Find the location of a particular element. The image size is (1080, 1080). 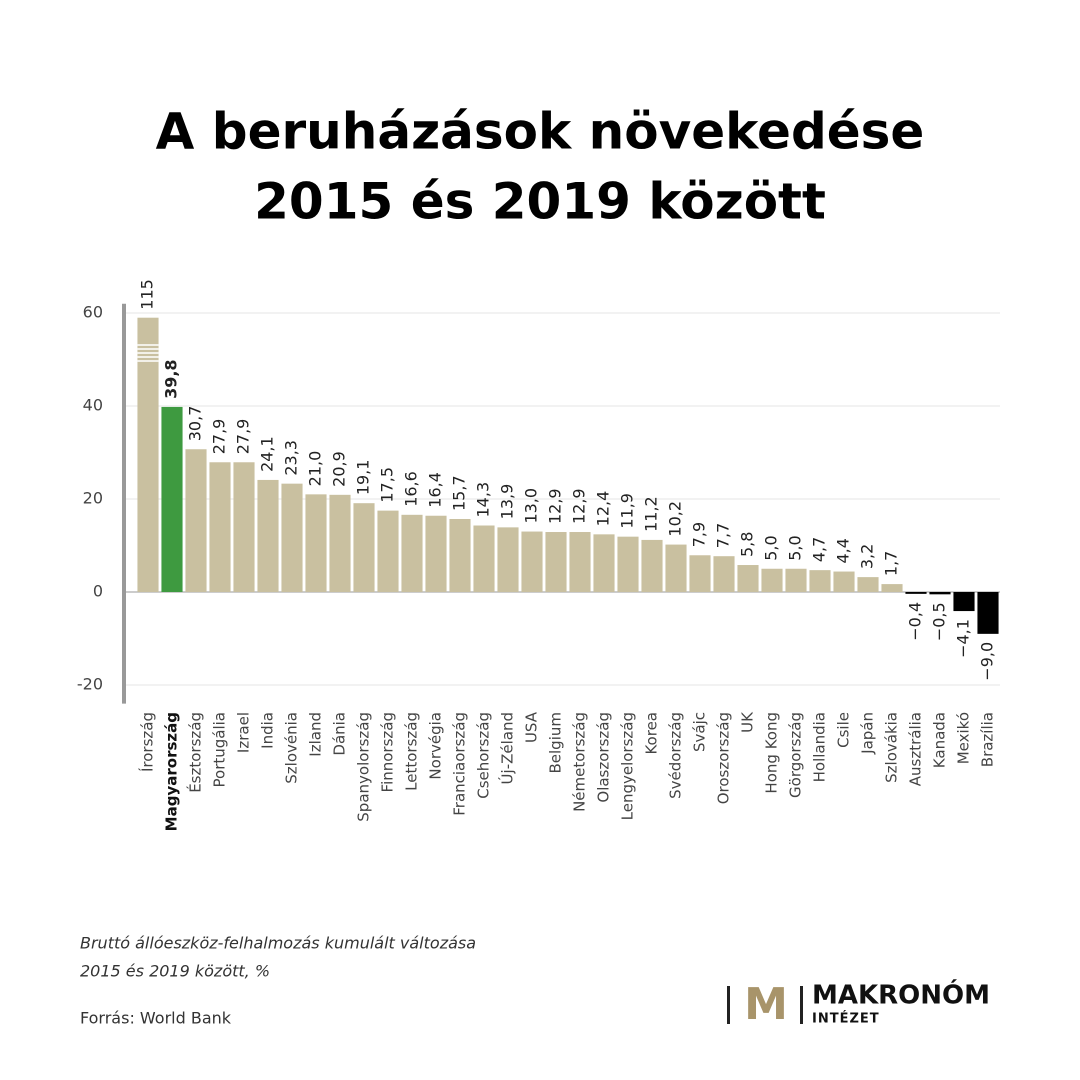

x-tick-label: Svájc is located at coordinates (700, 732).